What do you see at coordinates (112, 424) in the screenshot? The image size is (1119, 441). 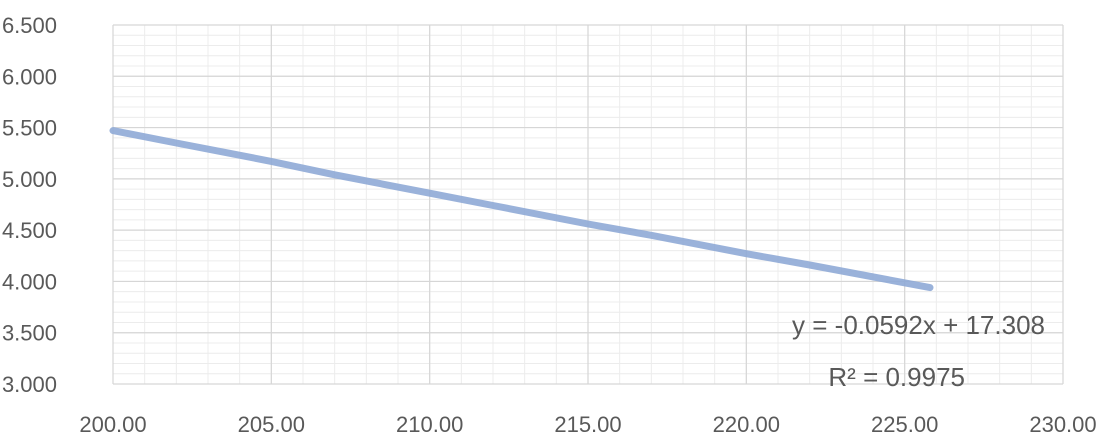 I see `x-tick-label: 200.00` at bounding box center [112, 424].